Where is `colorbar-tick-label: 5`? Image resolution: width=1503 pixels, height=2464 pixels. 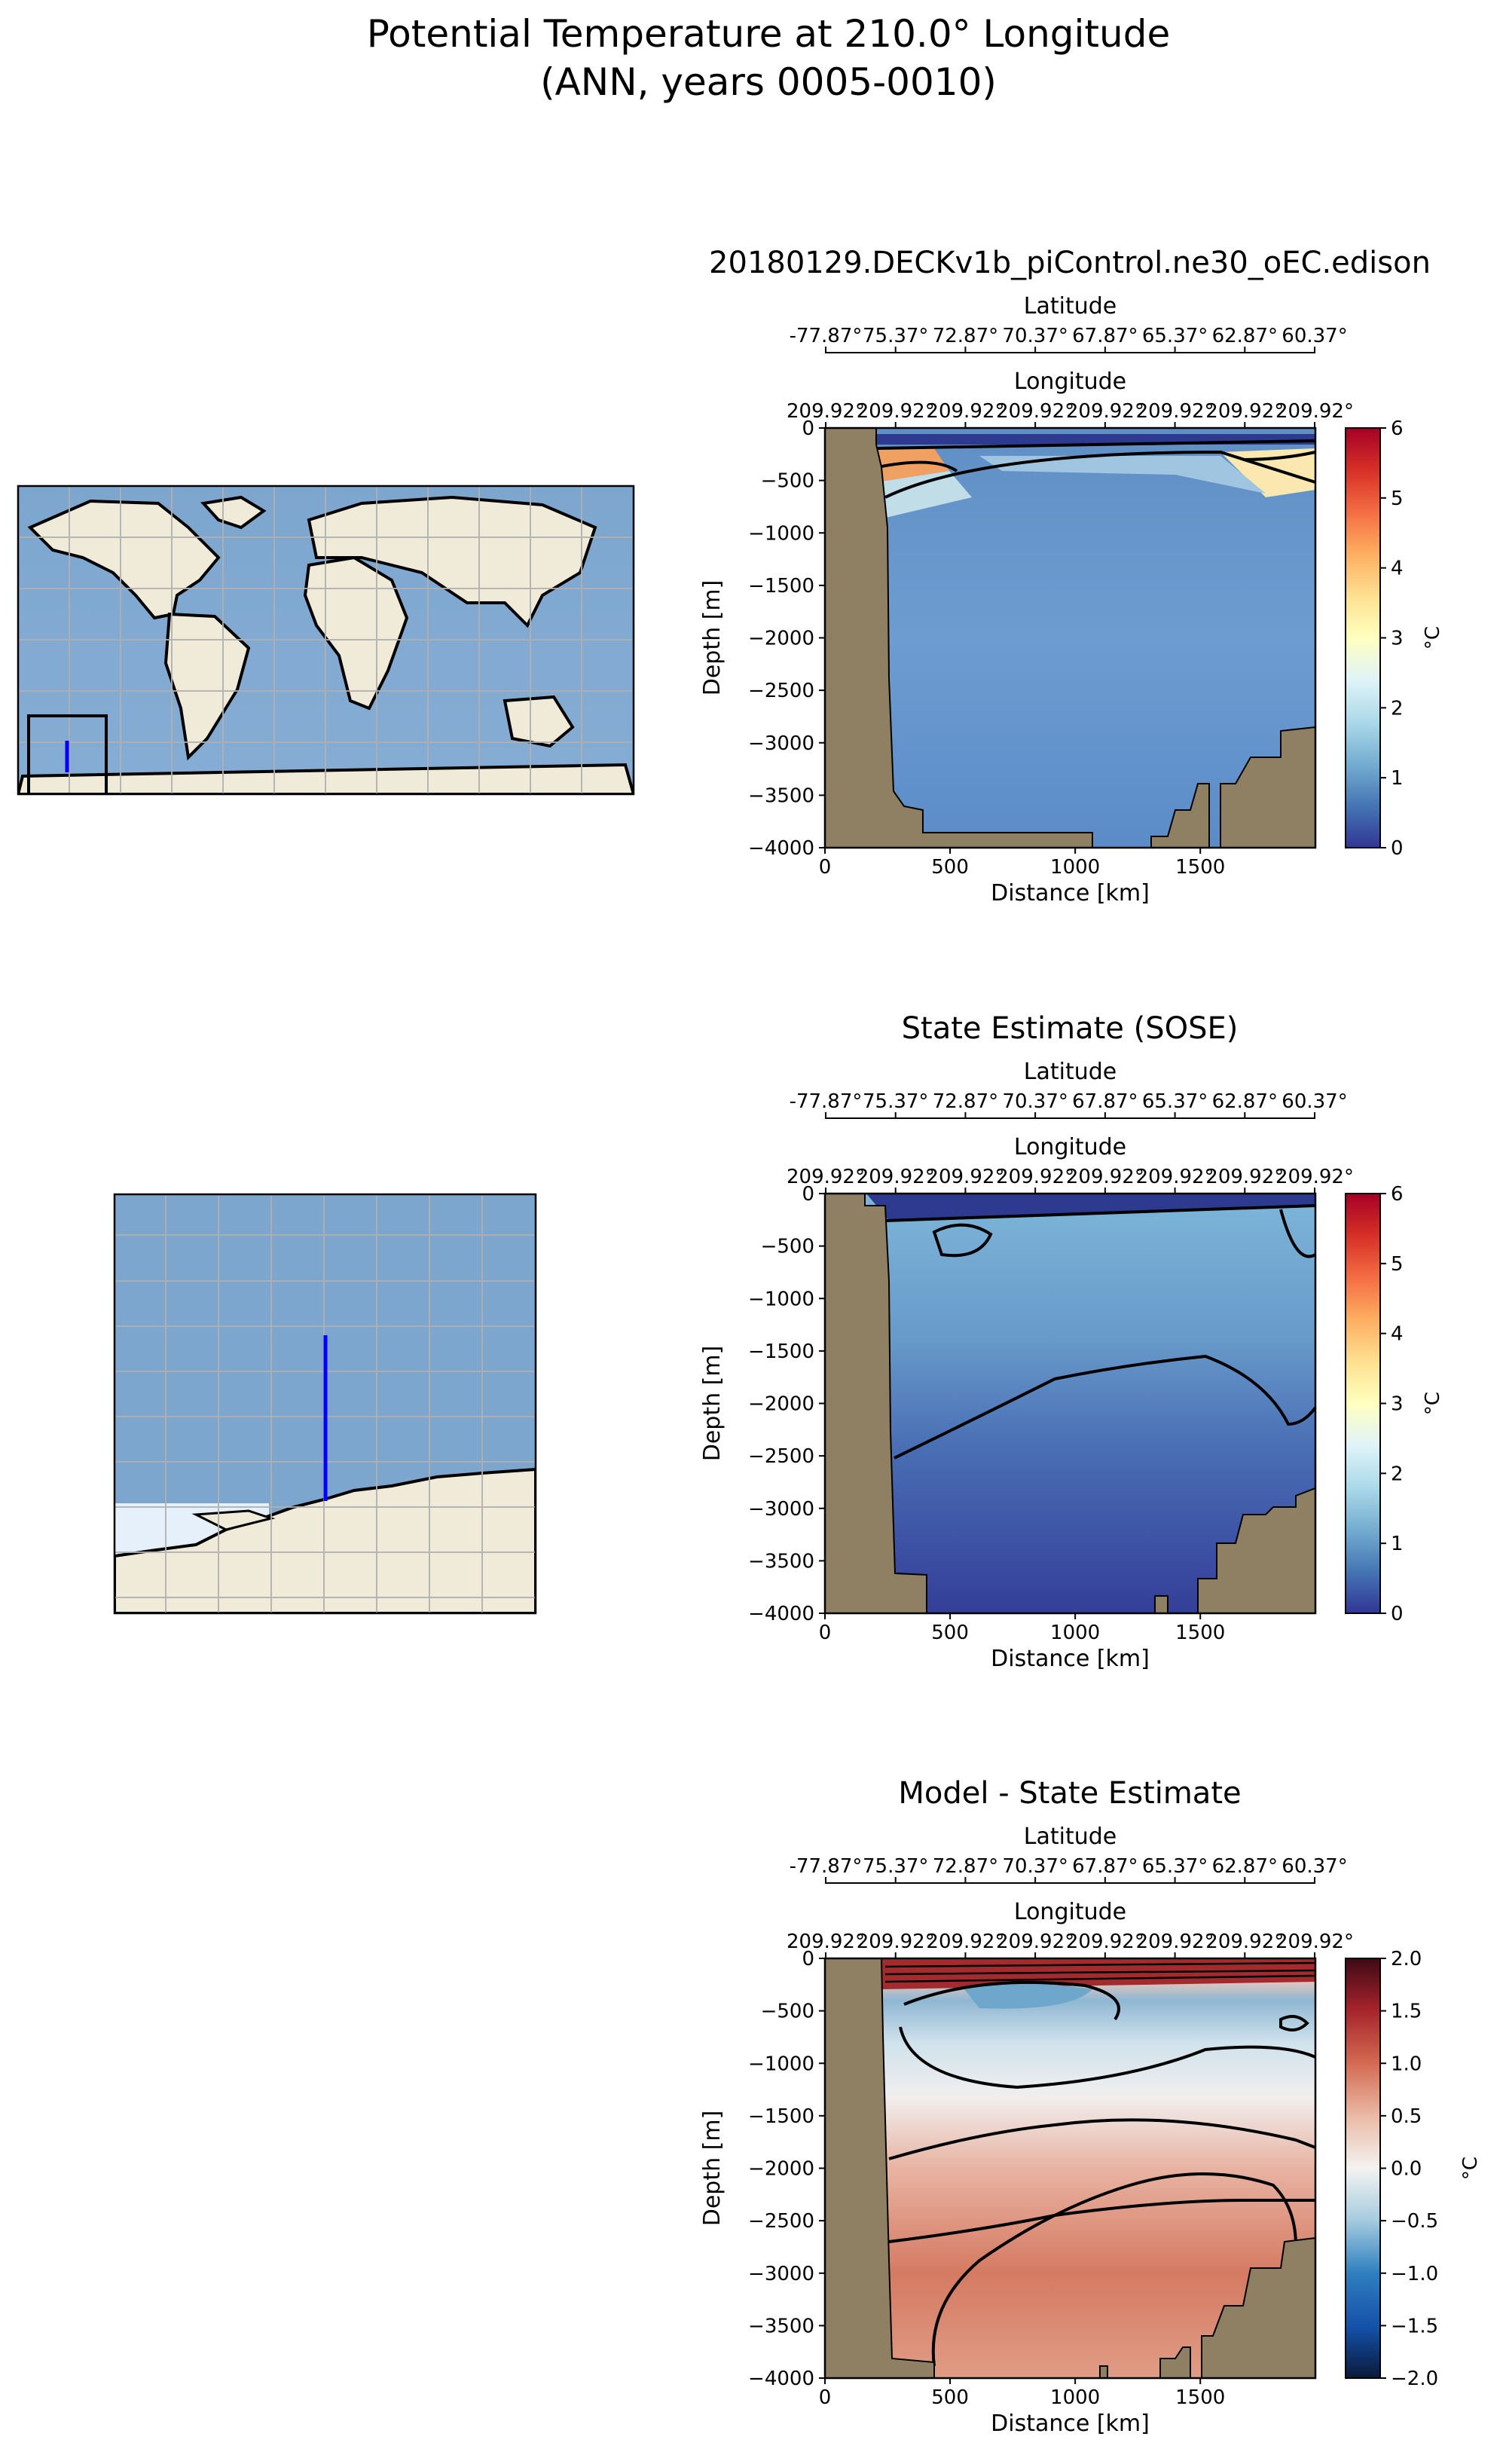 colorbar-tick-label: 5 is located at coordinates (1397, 1264).